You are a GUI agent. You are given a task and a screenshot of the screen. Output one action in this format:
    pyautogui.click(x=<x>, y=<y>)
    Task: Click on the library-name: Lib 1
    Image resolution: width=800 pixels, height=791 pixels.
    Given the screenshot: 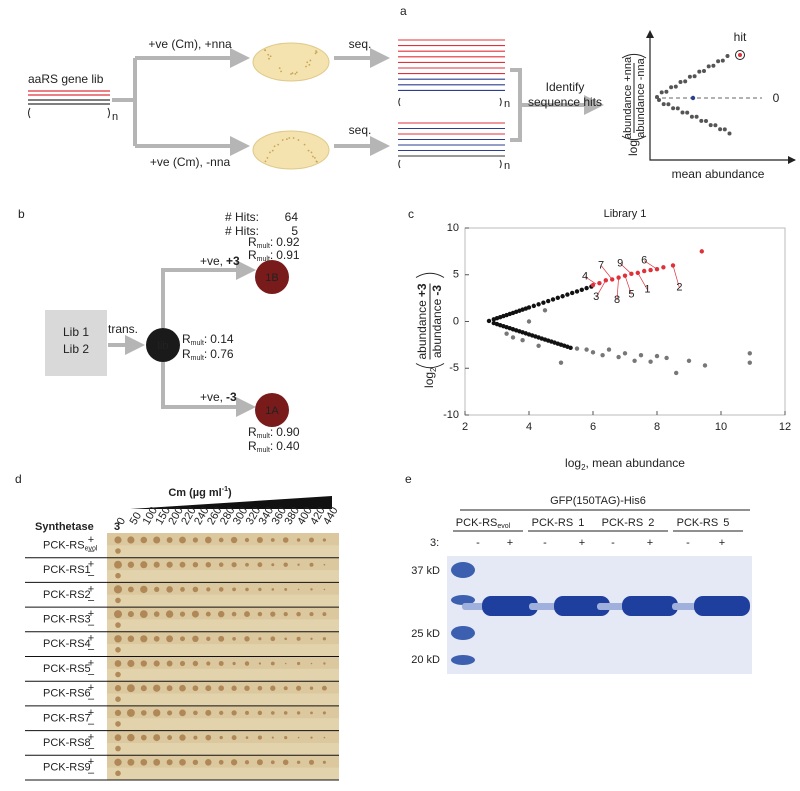 What is the action you would take?
    pyautogui.click(x=76, y=332)
    